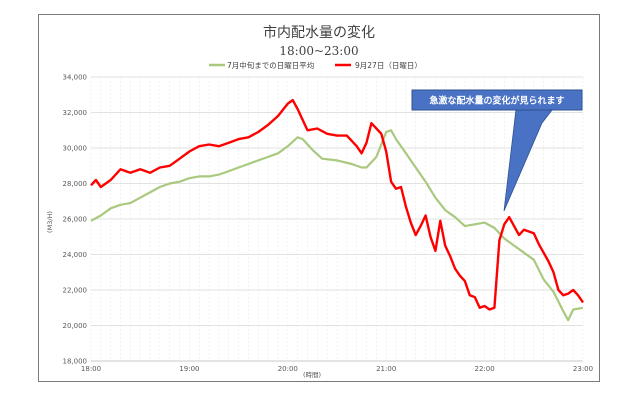 The image size is (640, 402). What do you see at coordinates (497, 150) in the screenshot?
I see `annotation-callout: 急激な配水量の変化が見られます` at bounding box center [497, 150].